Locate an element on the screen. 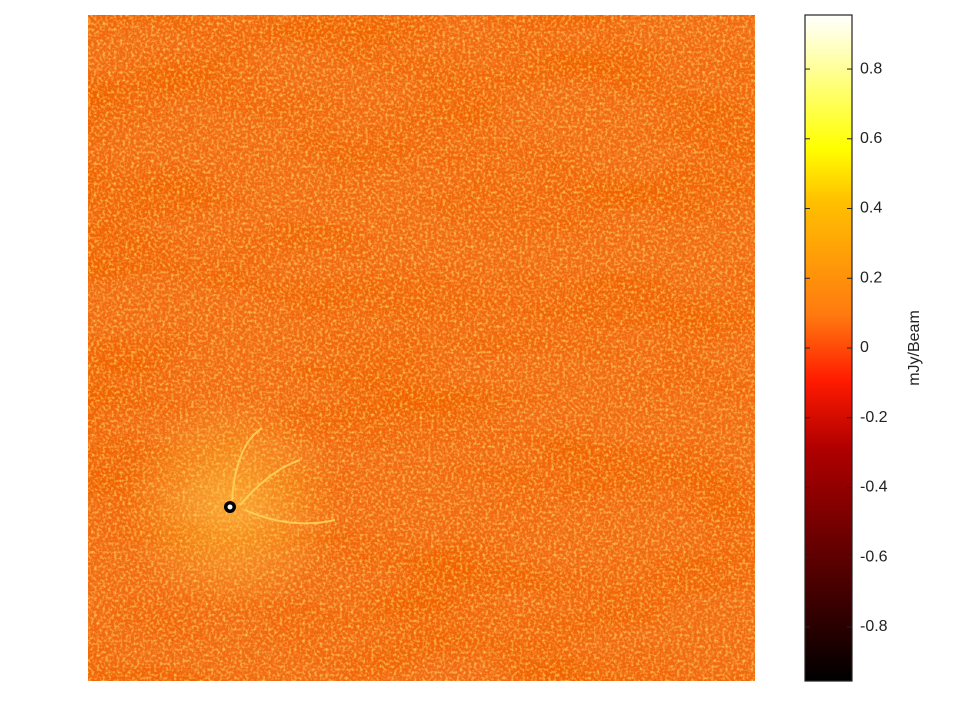  tick-label: -0.8 is located at coordinates (874, 626).